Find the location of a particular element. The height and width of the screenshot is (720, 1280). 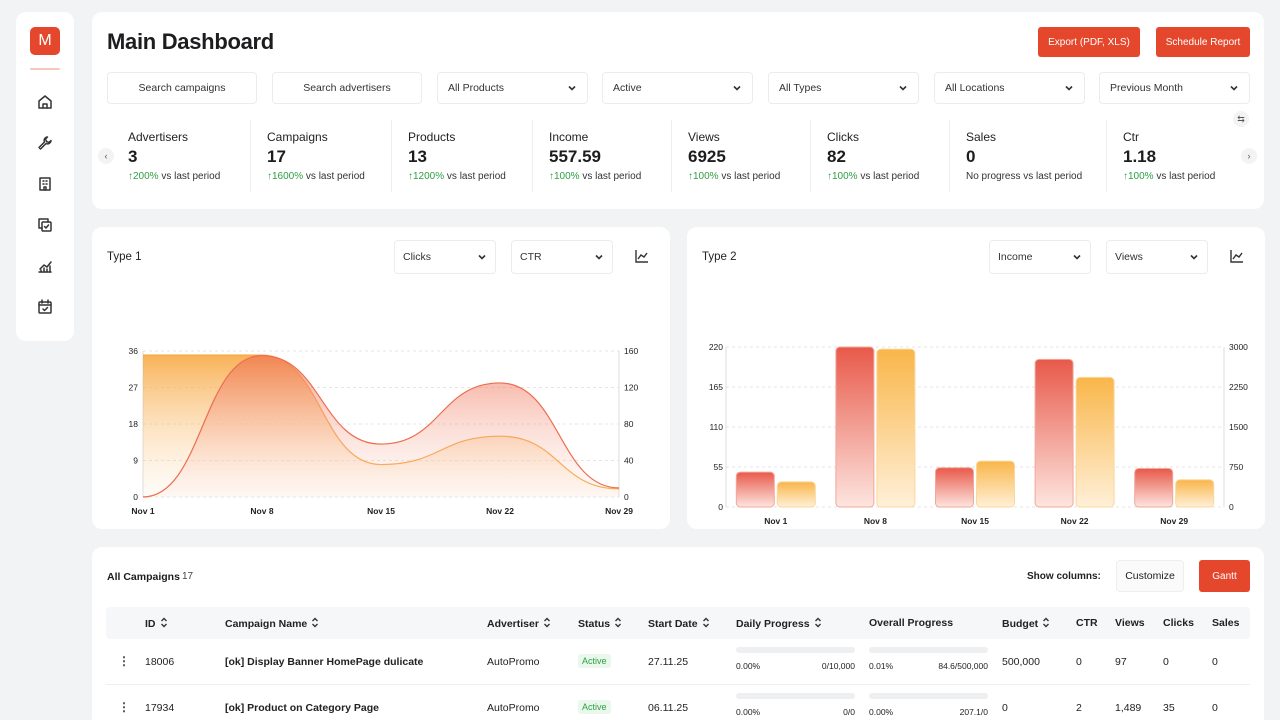

col-budget: Budget is located at coordinates (1026, 624).